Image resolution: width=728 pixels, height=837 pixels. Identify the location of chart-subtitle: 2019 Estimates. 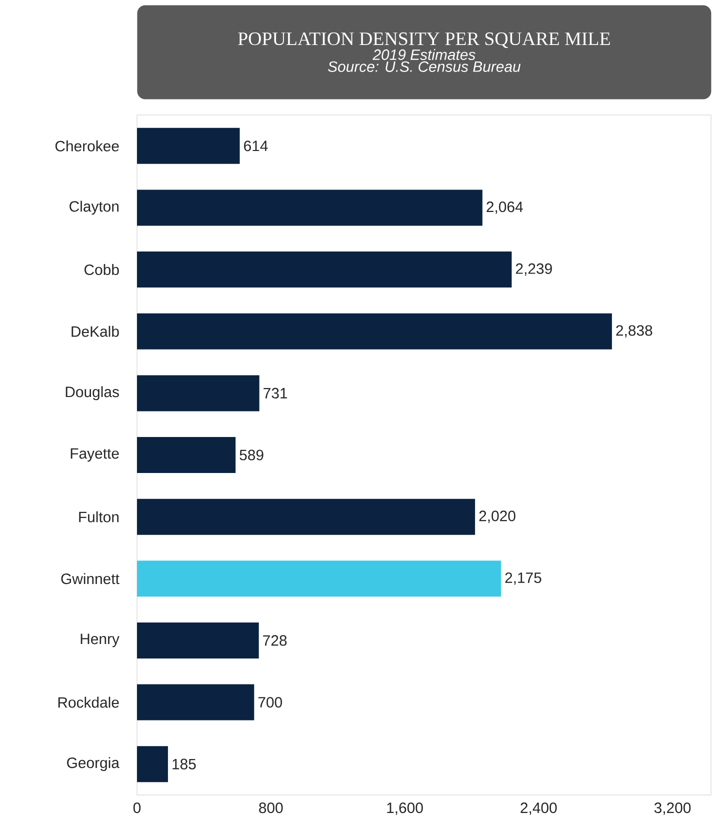
(424, 54).